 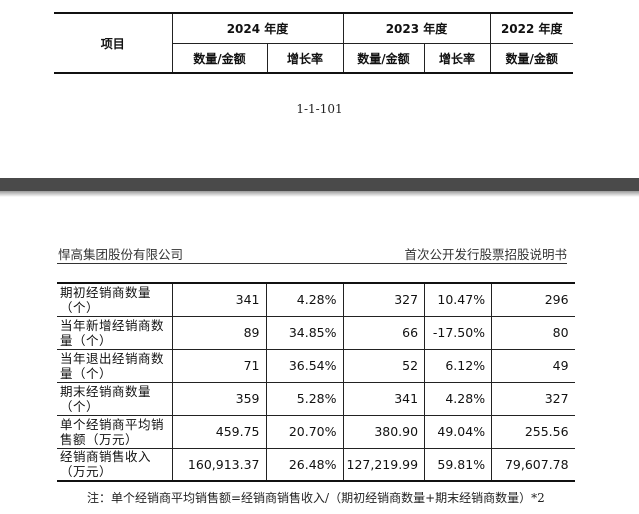 I want to click on growth-2024: 5.28%, so click(x=304, y=398).